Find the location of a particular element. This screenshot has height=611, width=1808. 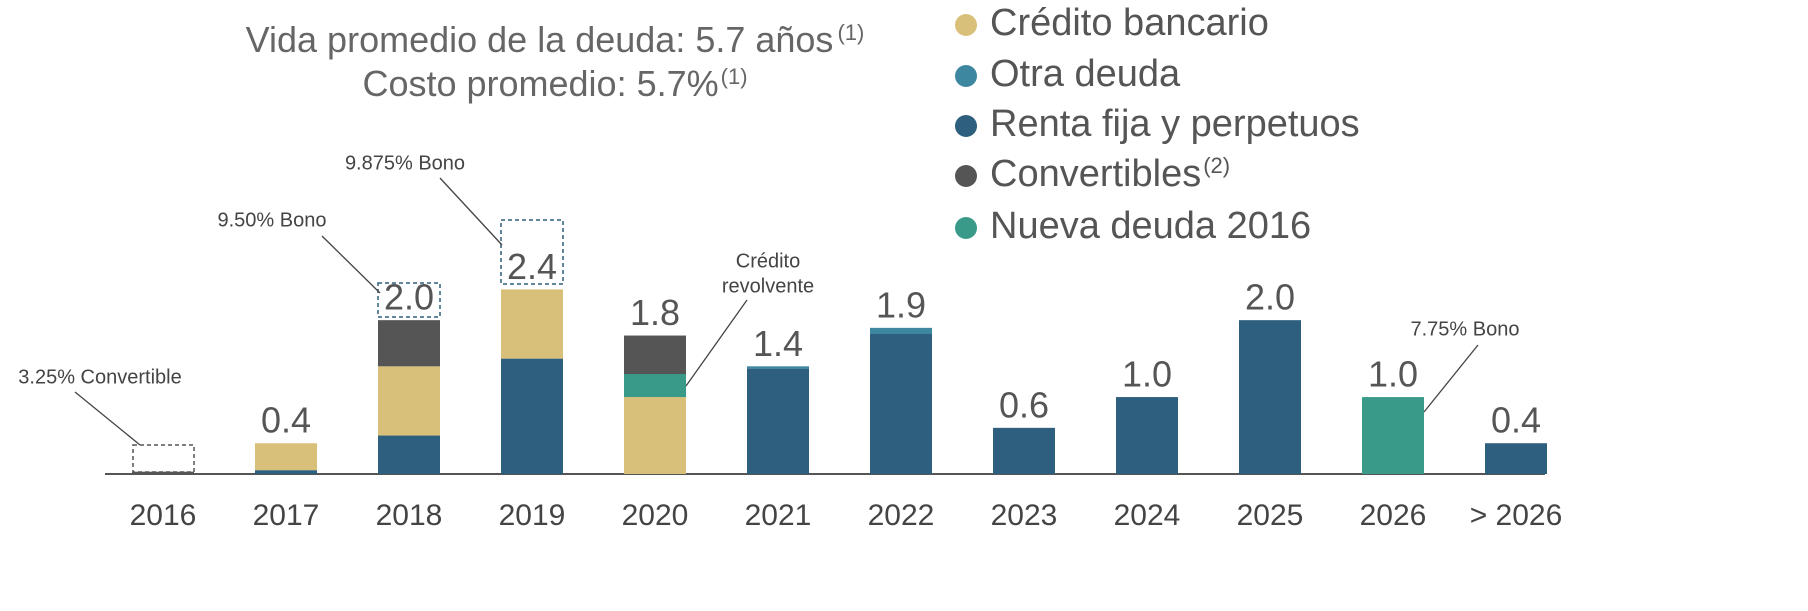

annotation: 7.75% Bono is located at coordinates (1465, 329).